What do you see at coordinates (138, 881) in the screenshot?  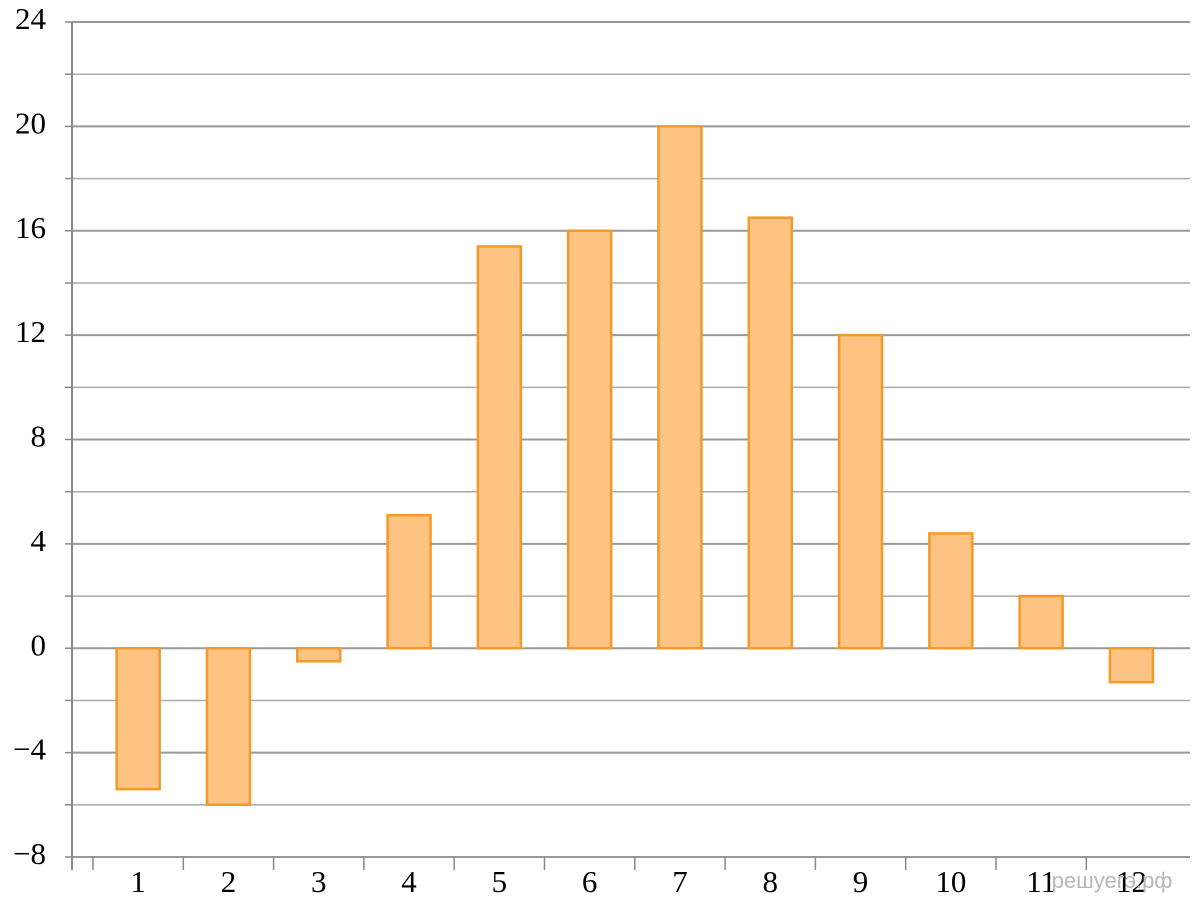 I see `x-tick-label: 1` at bounding box center [138, 881].